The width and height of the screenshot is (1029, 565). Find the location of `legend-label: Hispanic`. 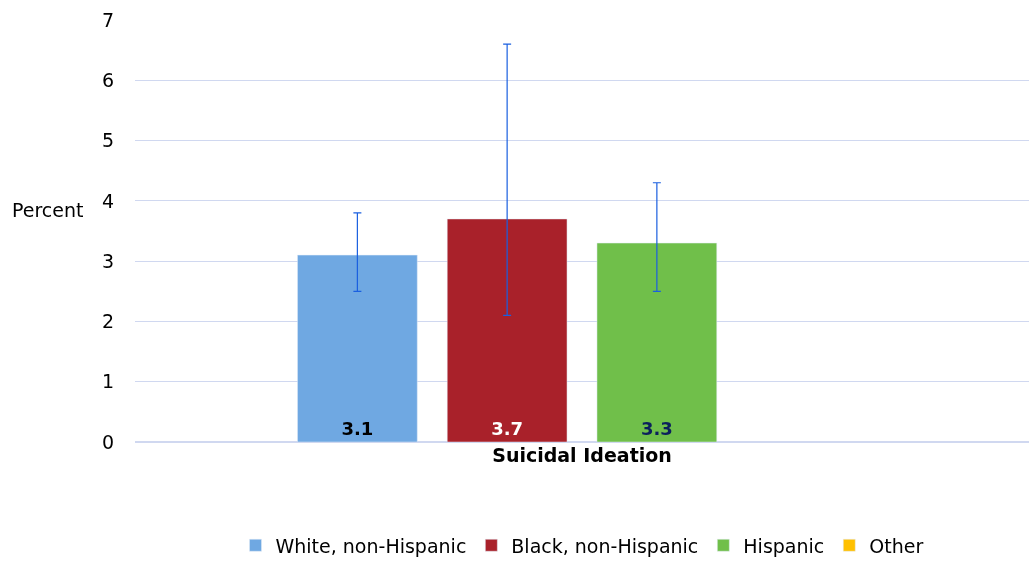

legend-label: Hispanic is located at coordinates (784, 545).